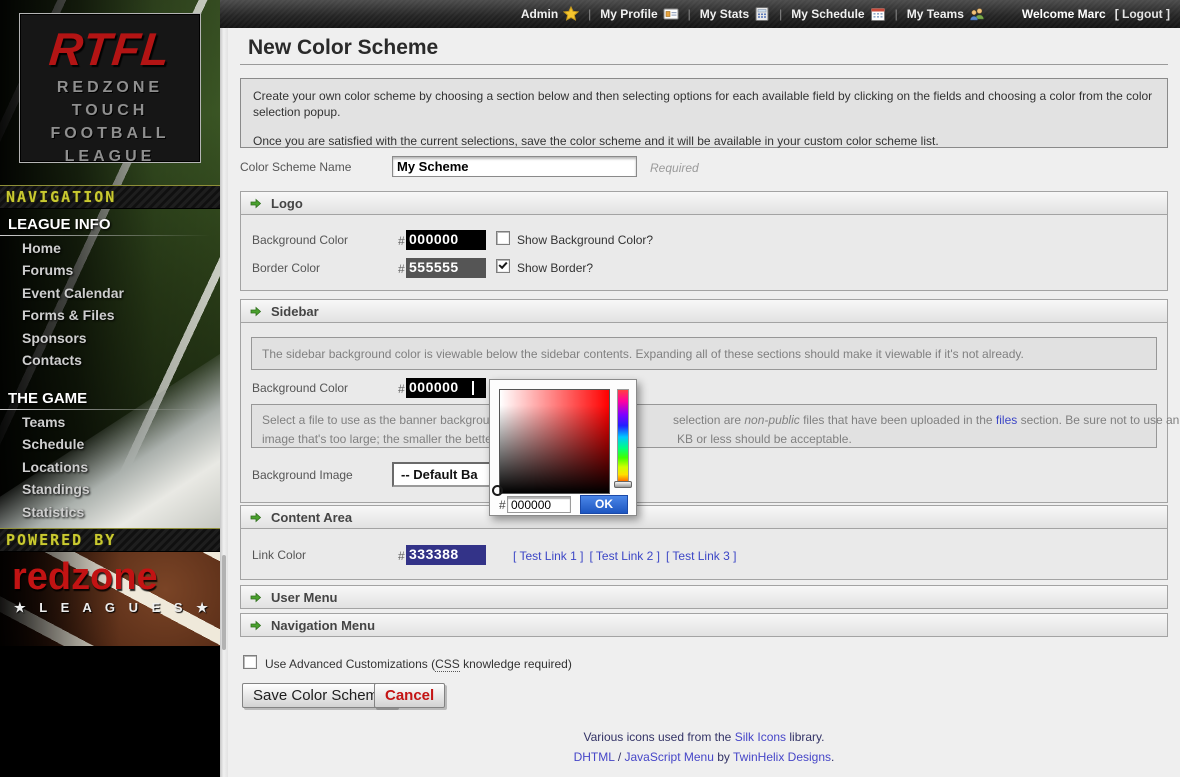 Image resolution: width=1180 pixels, height=777 pixels. I want to click on league-logo: RTFL REDZONE TOUCH FOOTBALL LEAGUE, so click(110, 89).